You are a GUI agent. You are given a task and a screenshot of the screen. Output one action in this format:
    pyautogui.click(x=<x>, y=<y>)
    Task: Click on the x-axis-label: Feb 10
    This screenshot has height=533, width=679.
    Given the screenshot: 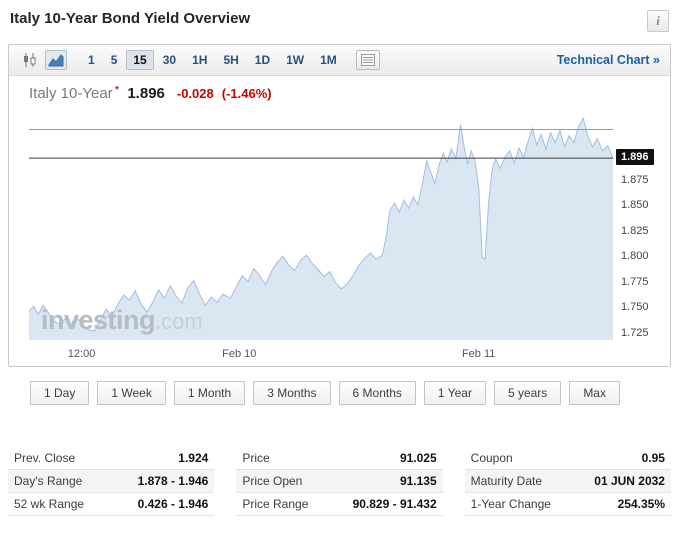 What is the action you would take?
    pyautogui.click(x=239, y=354)
    